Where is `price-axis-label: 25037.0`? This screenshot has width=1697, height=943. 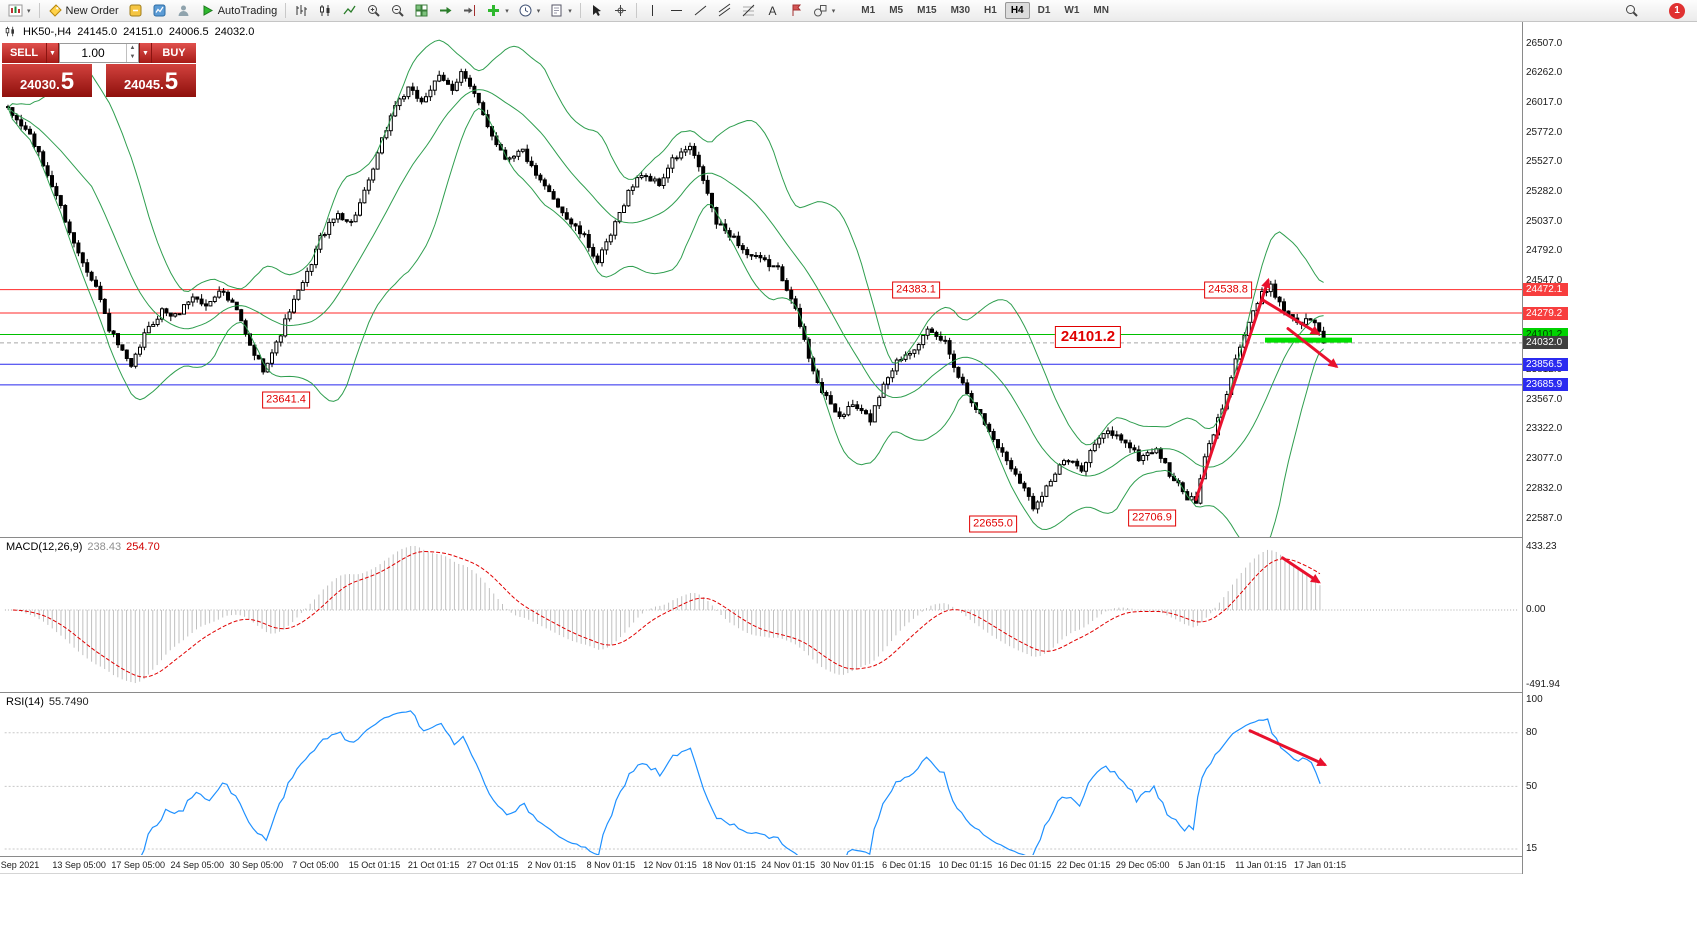 price-axis-label: 25037.0 is located at coordinates (1544, 221).